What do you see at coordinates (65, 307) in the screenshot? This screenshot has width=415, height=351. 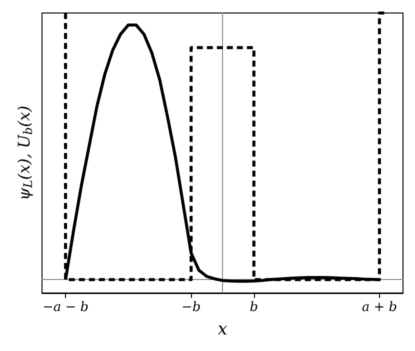 I see `x-tick-label: −a − b` at bounding box center [65, 307].